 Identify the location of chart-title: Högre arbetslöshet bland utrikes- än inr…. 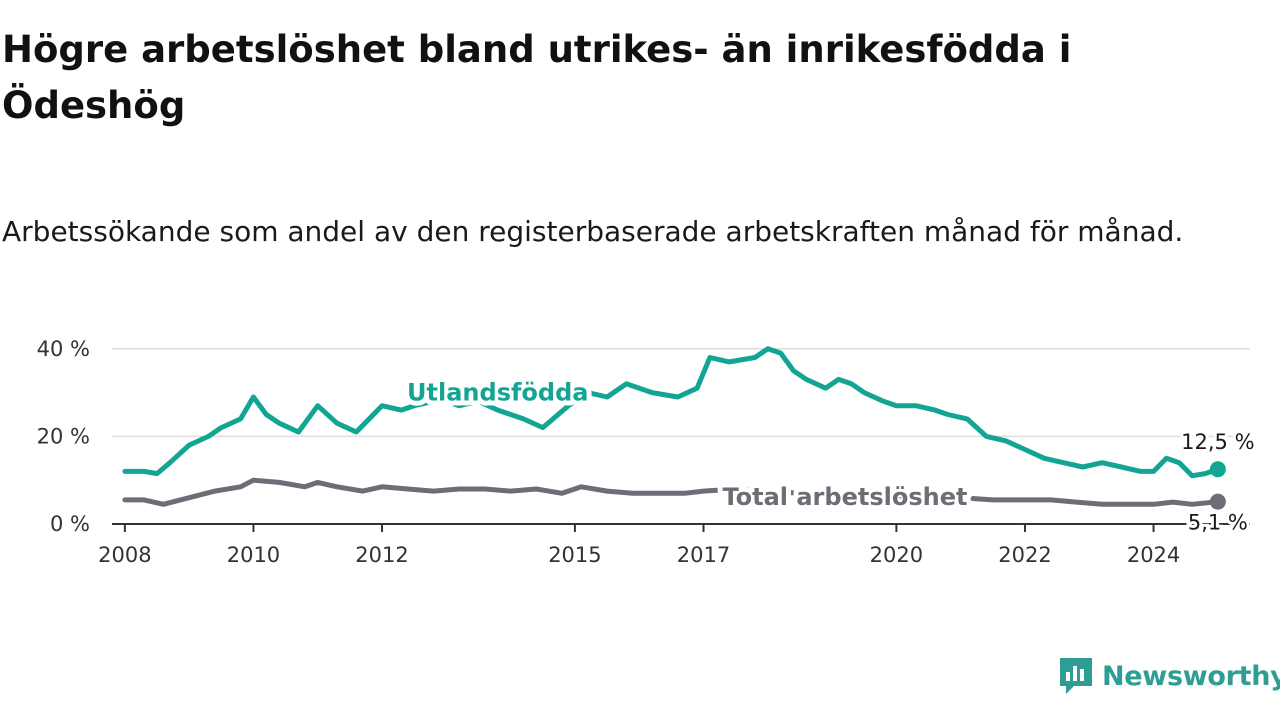
(537, 77).